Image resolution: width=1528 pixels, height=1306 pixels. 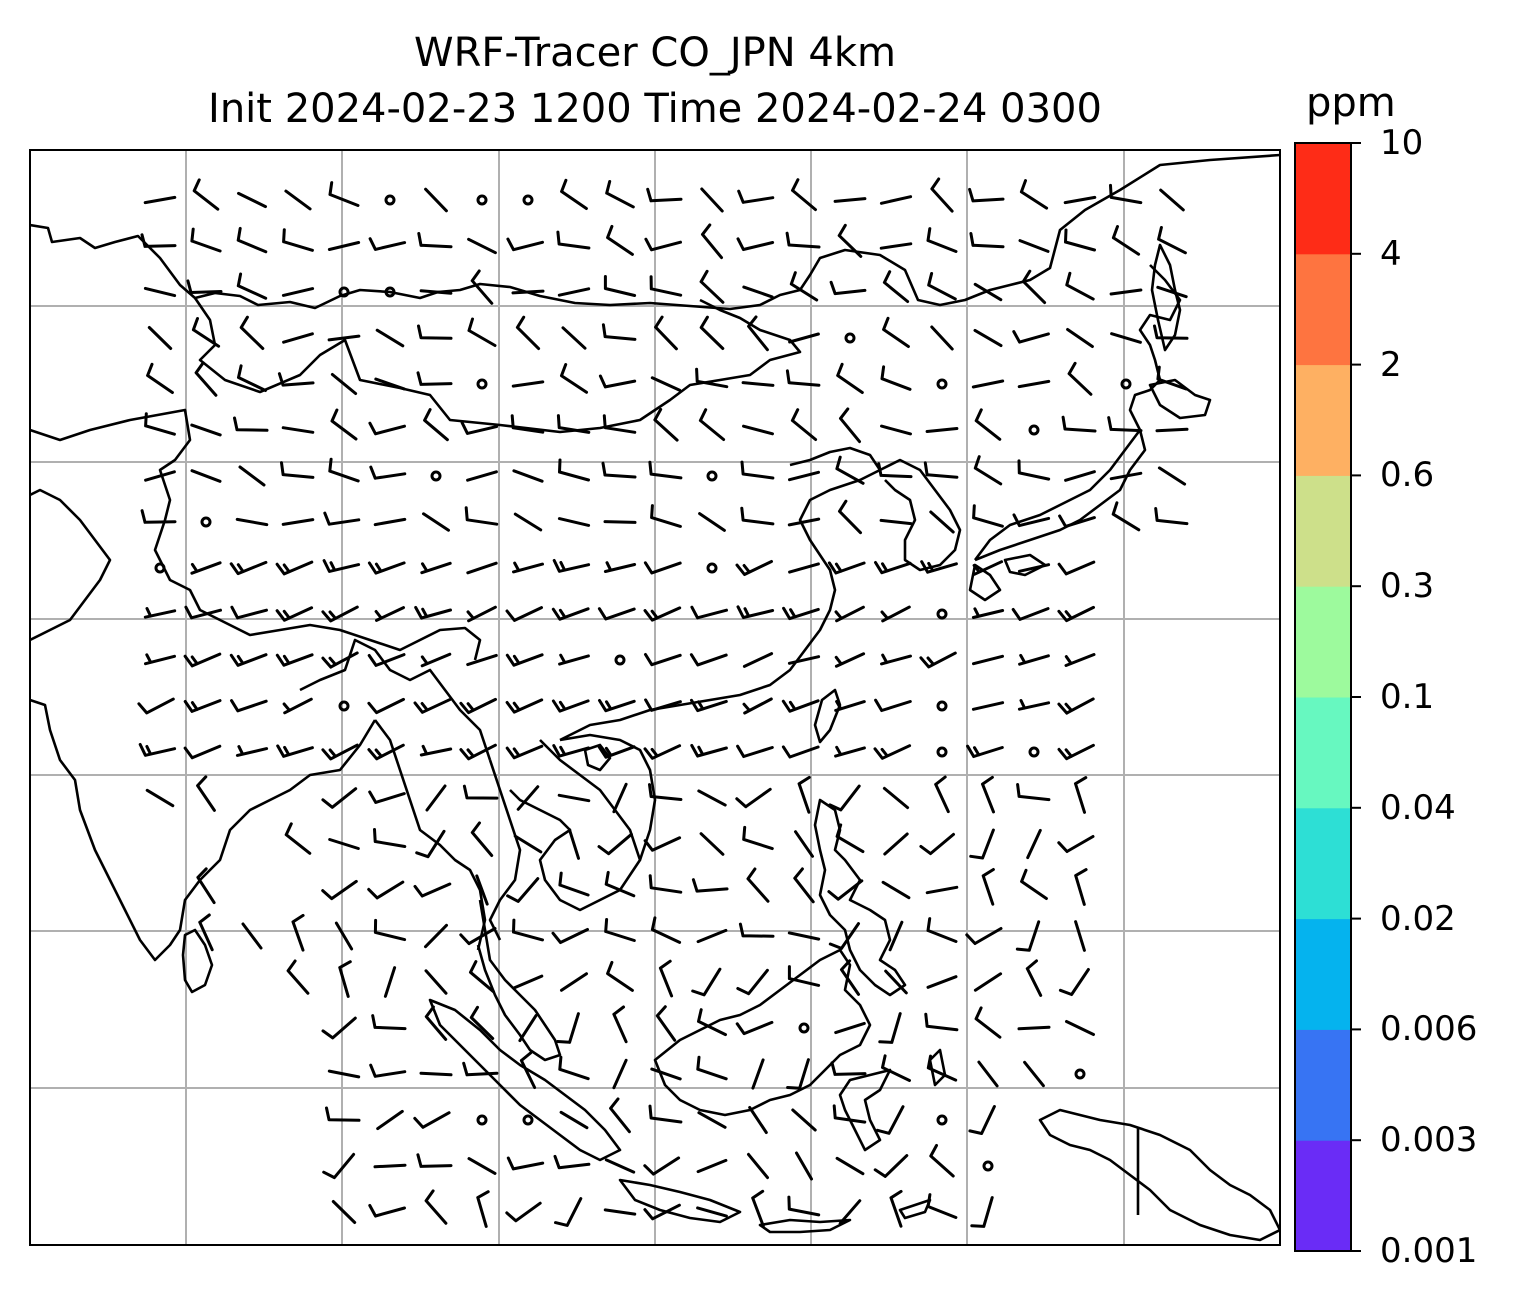 I want to click on new-guinea, so click(x=1159, y=1175).